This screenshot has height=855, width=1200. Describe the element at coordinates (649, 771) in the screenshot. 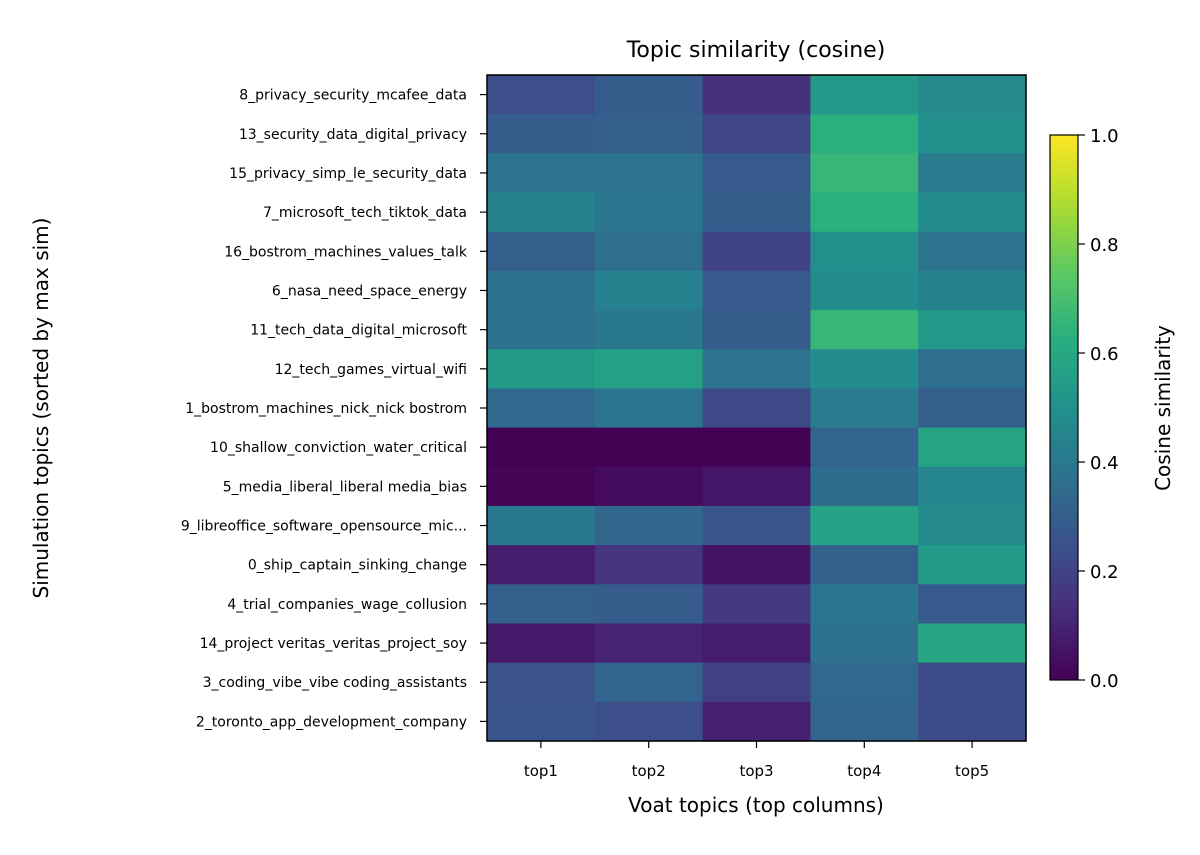

I see `x-tick-label: top2` at that location.